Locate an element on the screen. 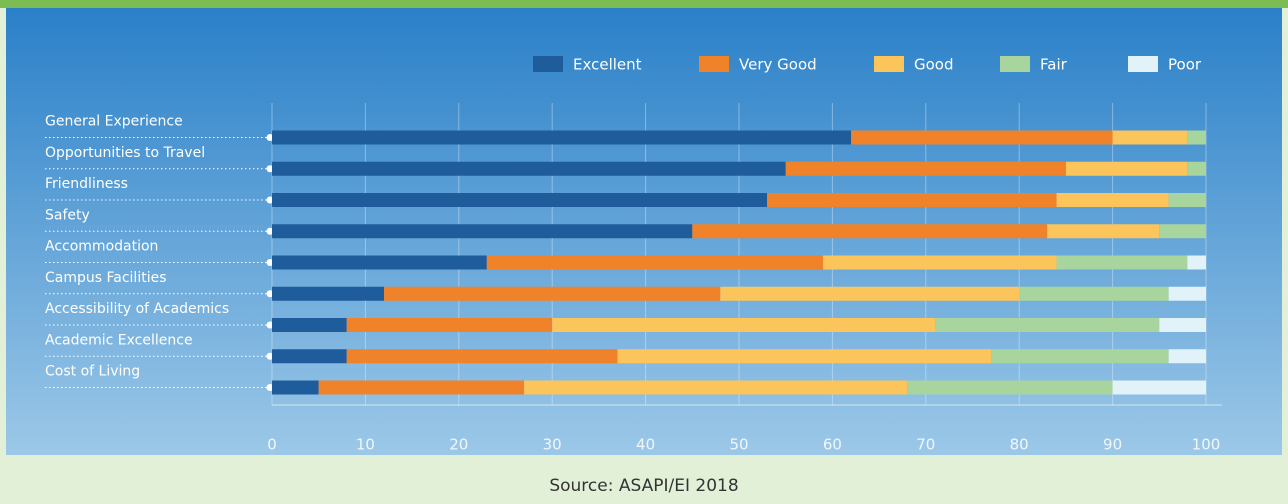 This screenshot has height=504, width=1288. category-label: Campus Facilities is located at coordinates (106, 278).